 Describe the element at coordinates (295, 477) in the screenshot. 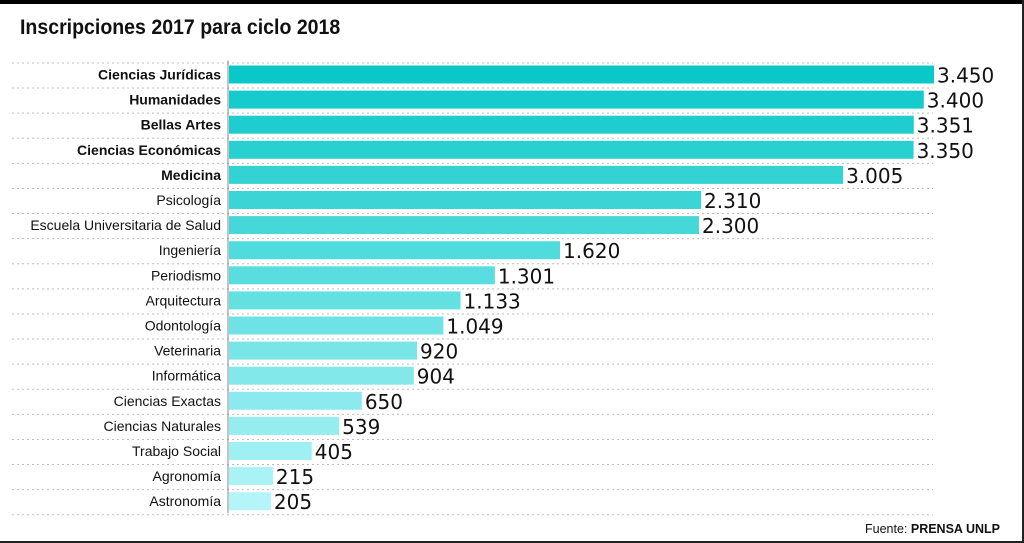

I see `value-label: 215` at that location.